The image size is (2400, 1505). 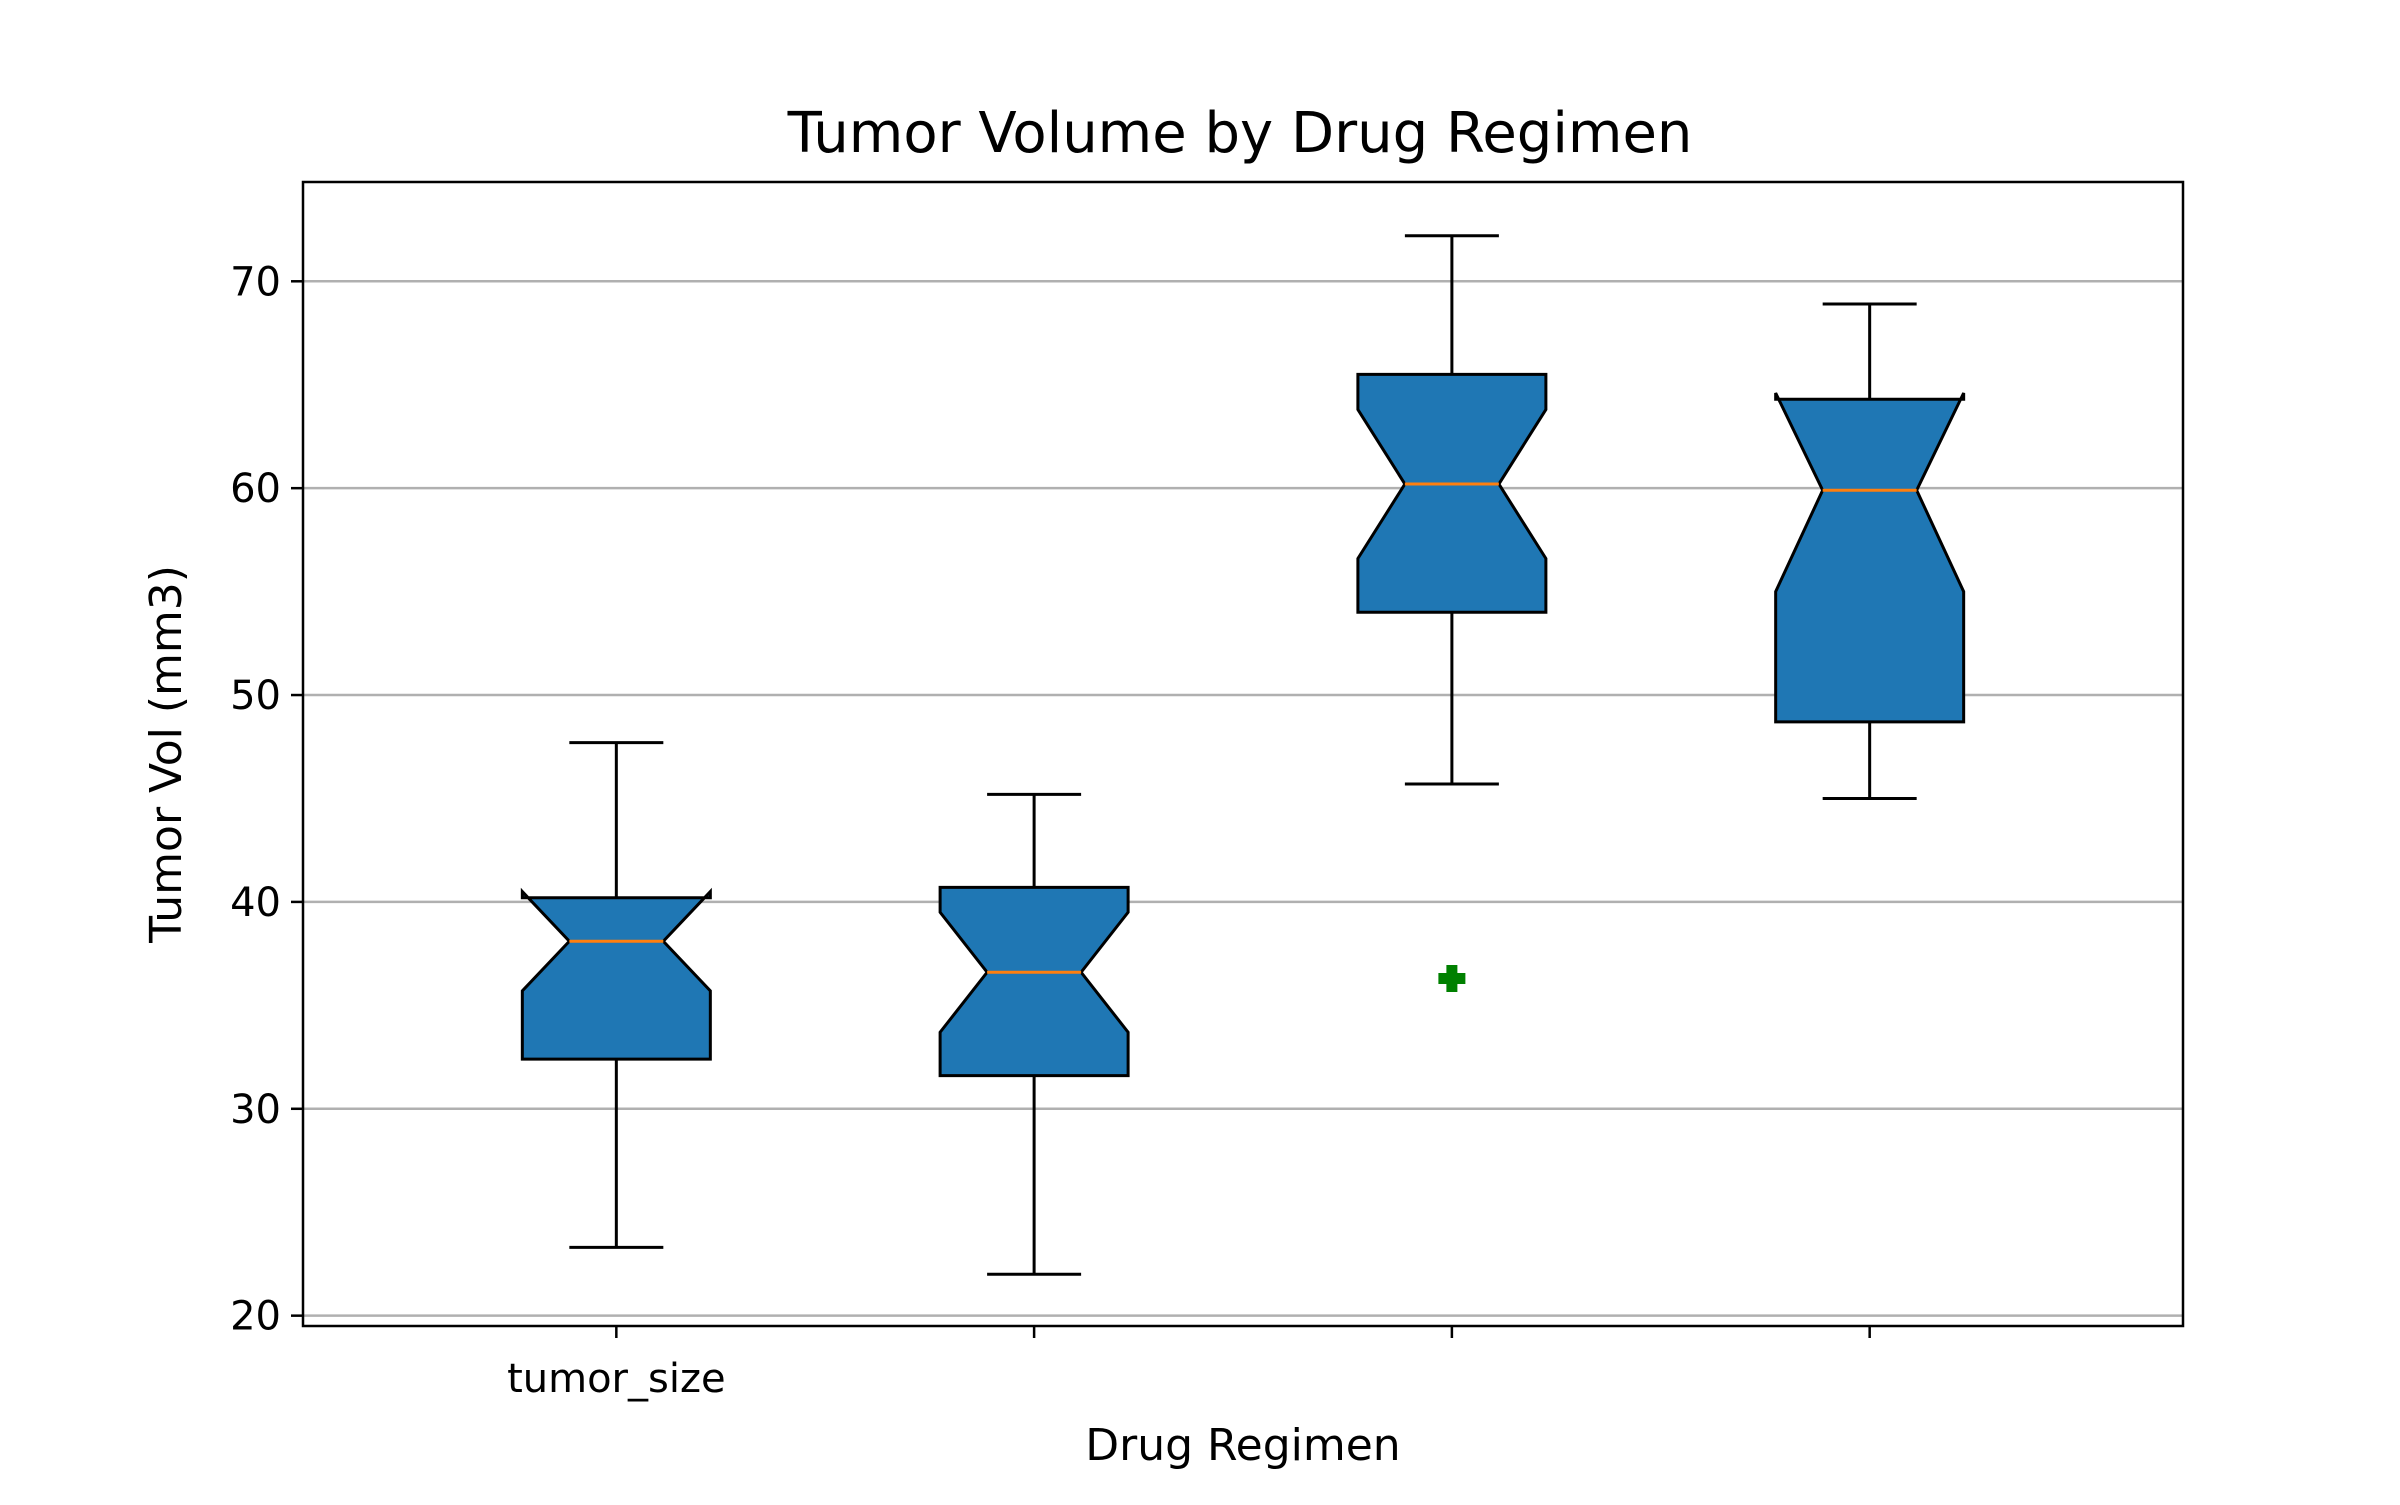 I want to click on y-tick-label: 30, so click(x=255, y=1110).